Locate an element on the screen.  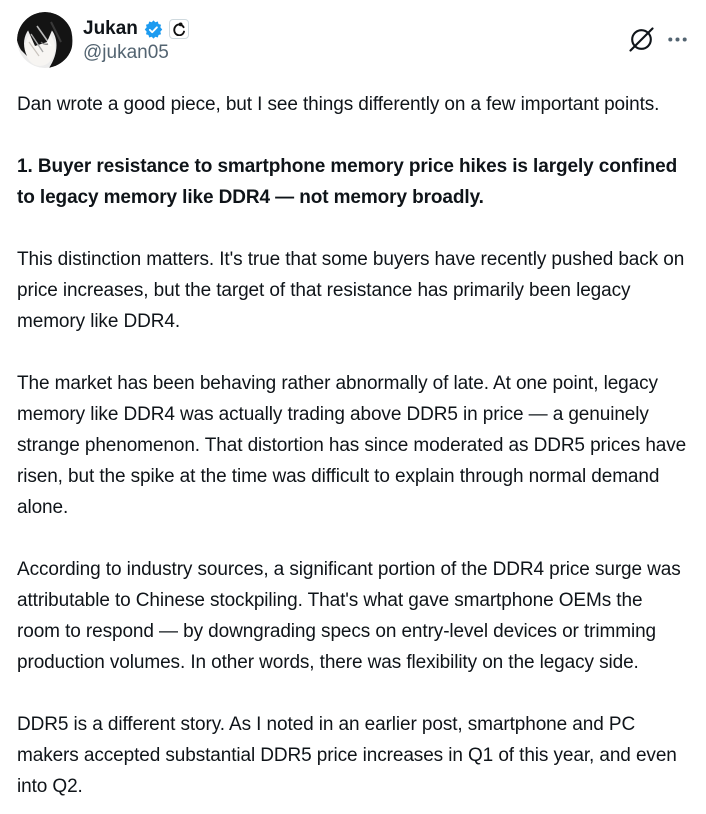
verified-badge-icon is located at coordinates (153, 29).